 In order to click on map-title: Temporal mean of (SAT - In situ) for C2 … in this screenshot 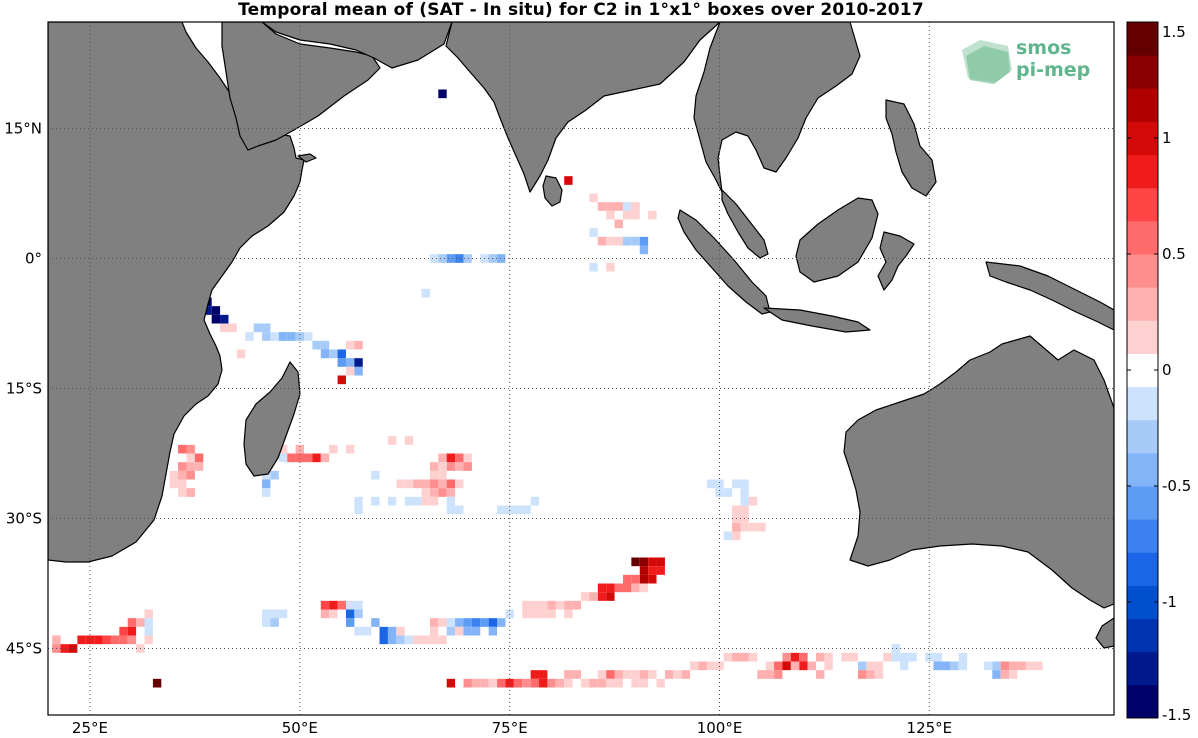, I will do `click(581, 10)`.